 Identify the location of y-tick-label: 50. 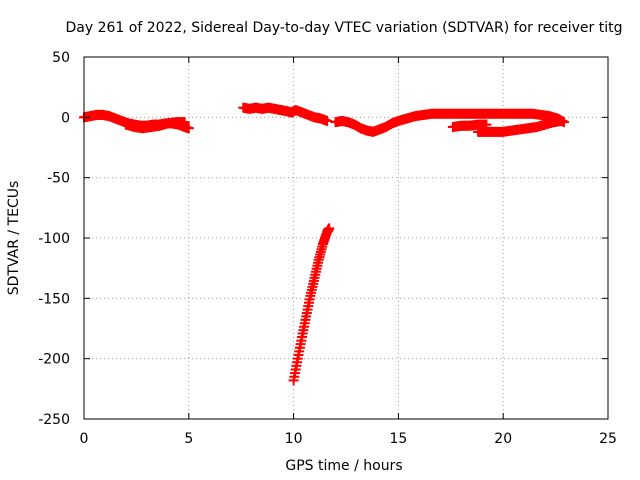
(61, 58).